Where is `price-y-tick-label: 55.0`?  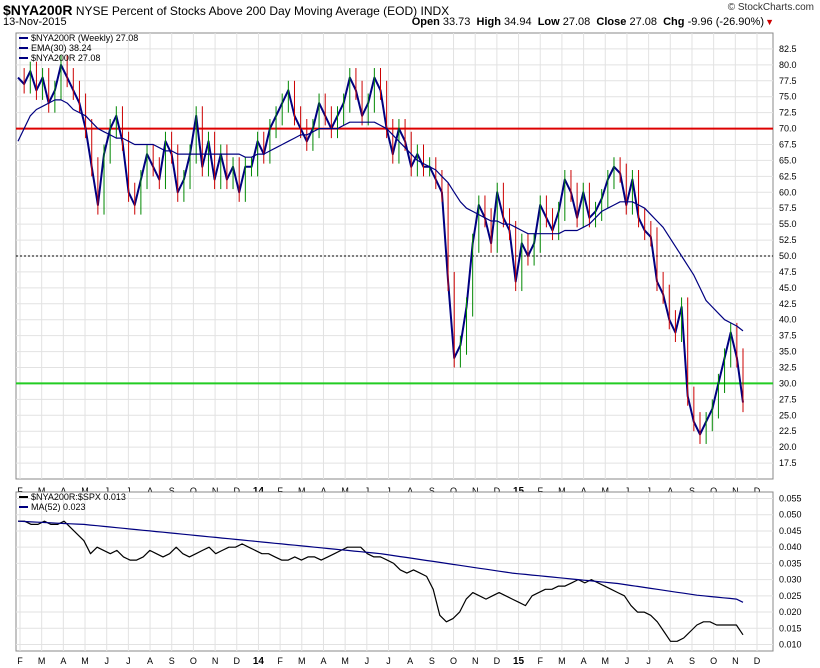 price-y-tick-label: 55.0 is located at coordinates (788, 224).